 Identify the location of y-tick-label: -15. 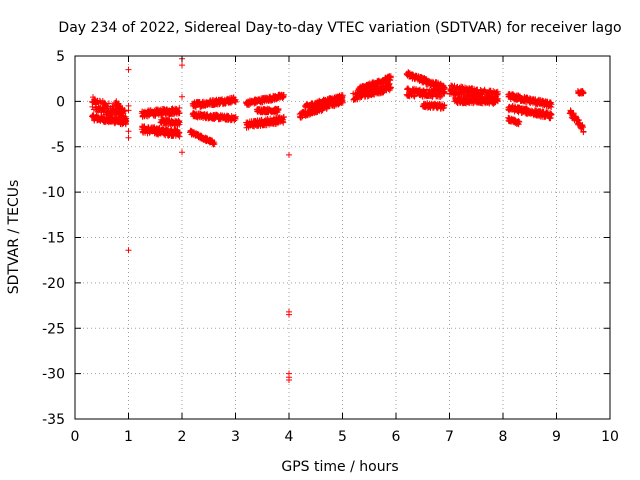
(53, 239).